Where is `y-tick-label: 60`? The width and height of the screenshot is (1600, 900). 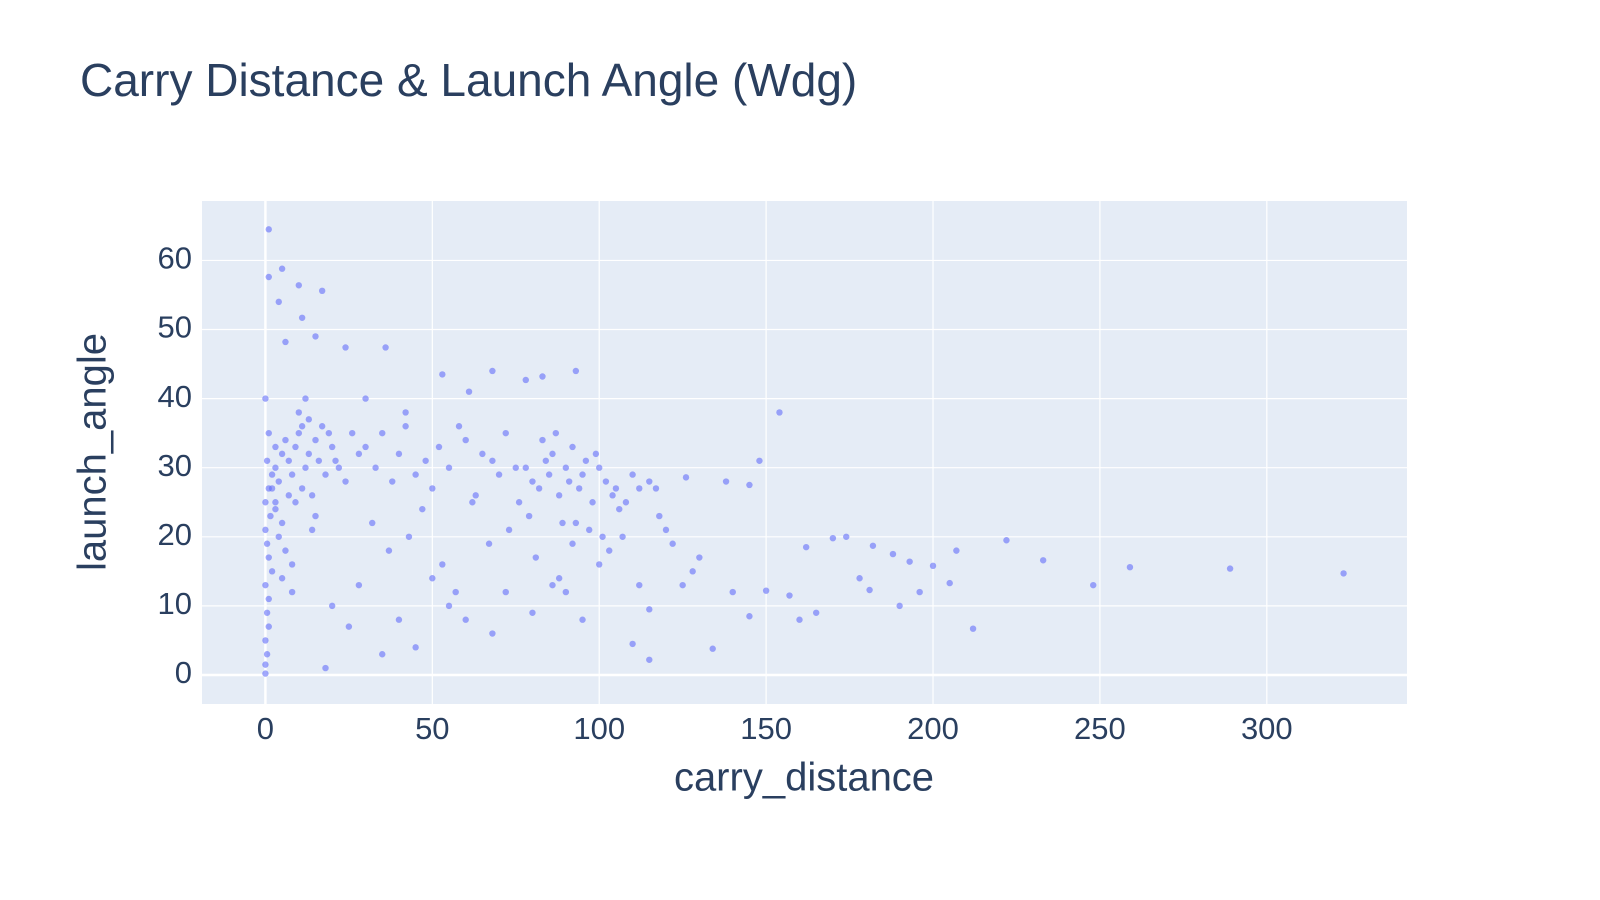
y-tick-label: 60 is located at coordinates (175, 258).